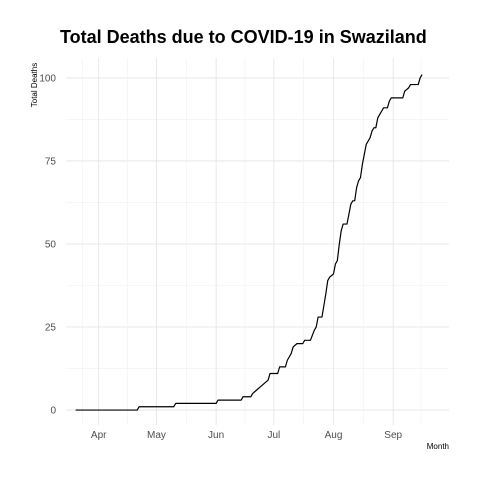  I want to click on y-tick-label: 25, so click(51, 328).